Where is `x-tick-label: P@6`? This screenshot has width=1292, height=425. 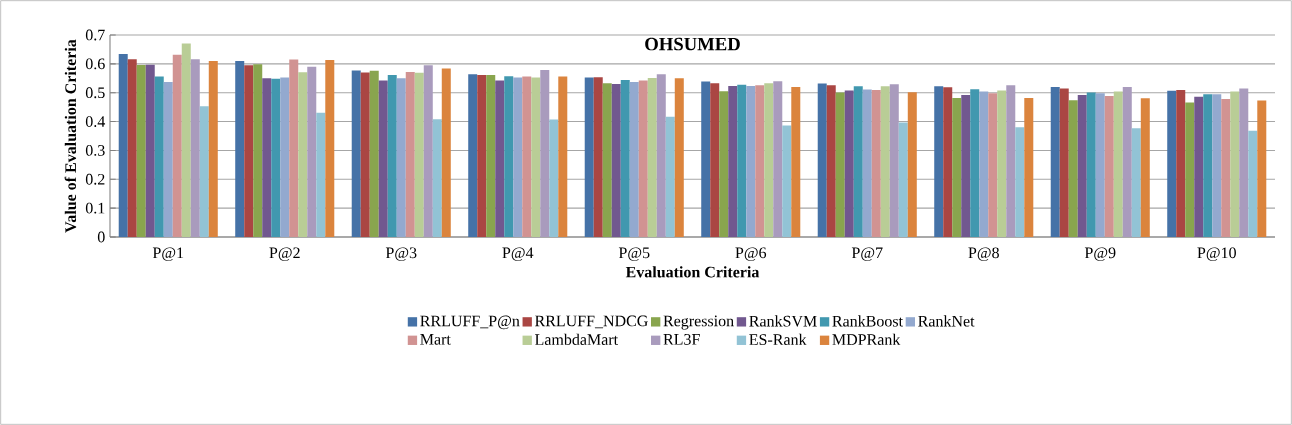 x-tick-label: P@6 is located at coordinates (751, 254).